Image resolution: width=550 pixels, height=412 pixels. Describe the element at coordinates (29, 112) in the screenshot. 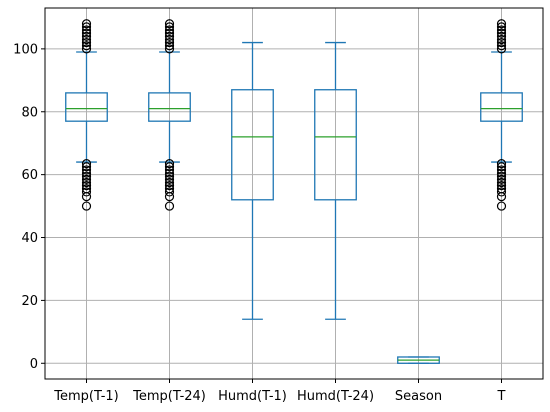

I see `y-tick-label: 80` at that location.